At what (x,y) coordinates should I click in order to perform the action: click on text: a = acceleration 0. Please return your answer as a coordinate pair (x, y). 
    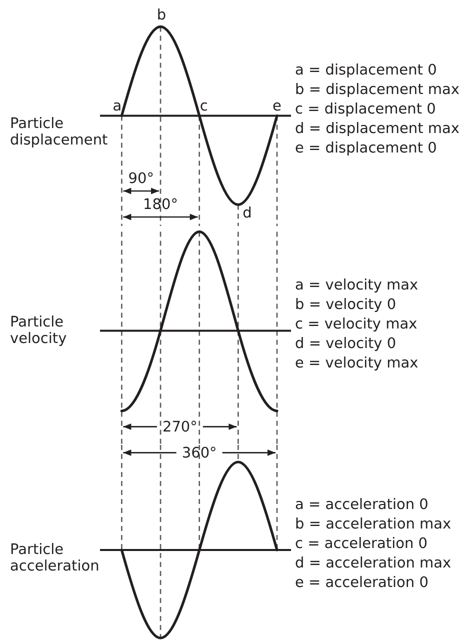
    Looking at the image, I should click on (361, 505).